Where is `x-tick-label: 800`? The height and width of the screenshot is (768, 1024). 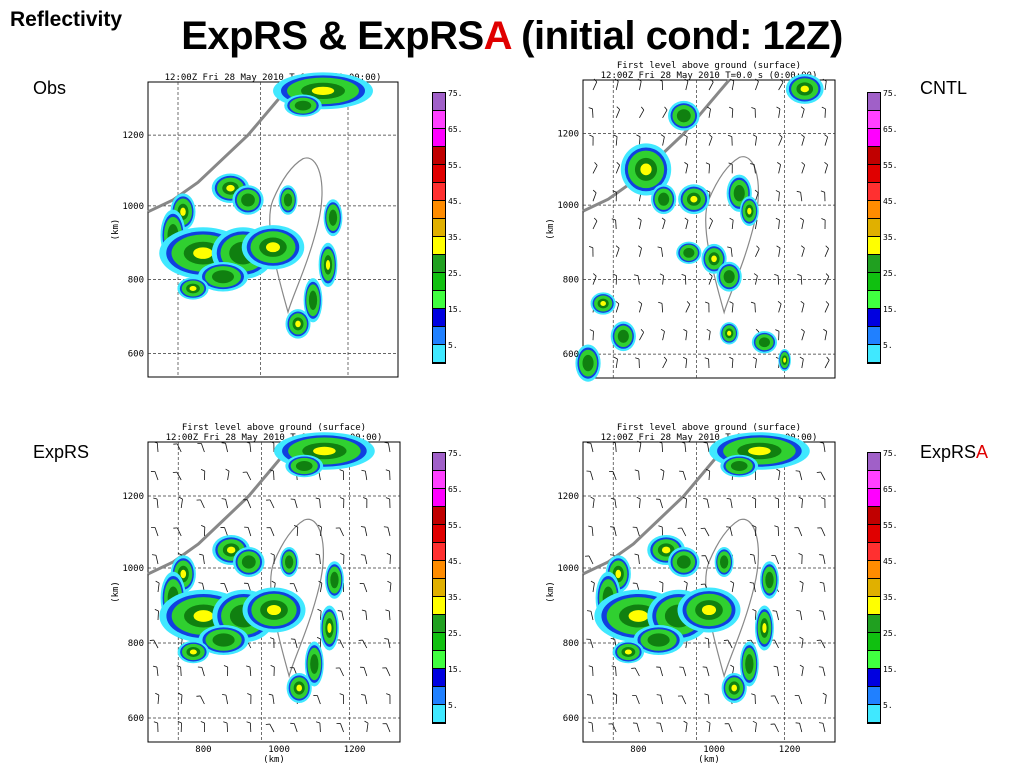
x-tick-label: 800 is located at coordinates (203, 750).